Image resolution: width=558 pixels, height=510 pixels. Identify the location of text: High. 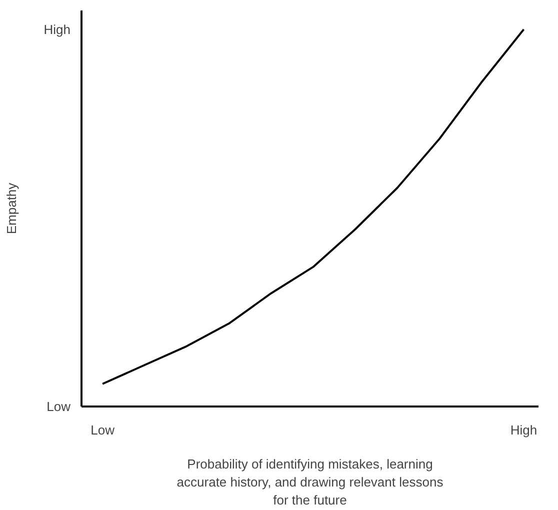
(57, 29).